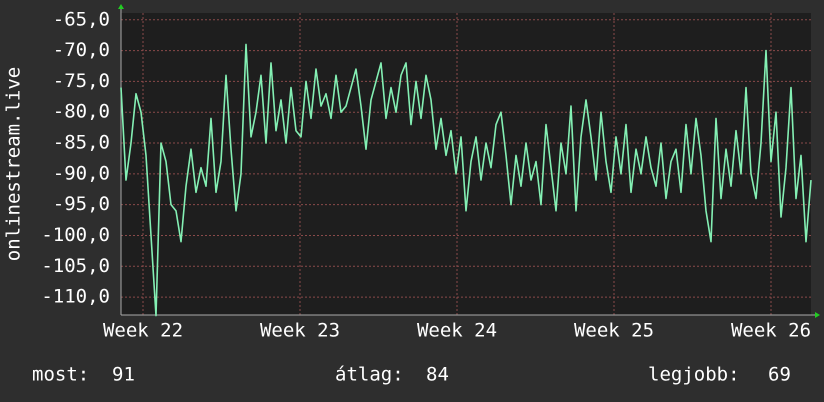 The image size is (824, 402). What do you see at coordinates (437, 375) in the screenshot?
I see `stat-value: 84` at bounding box center [437, 375].